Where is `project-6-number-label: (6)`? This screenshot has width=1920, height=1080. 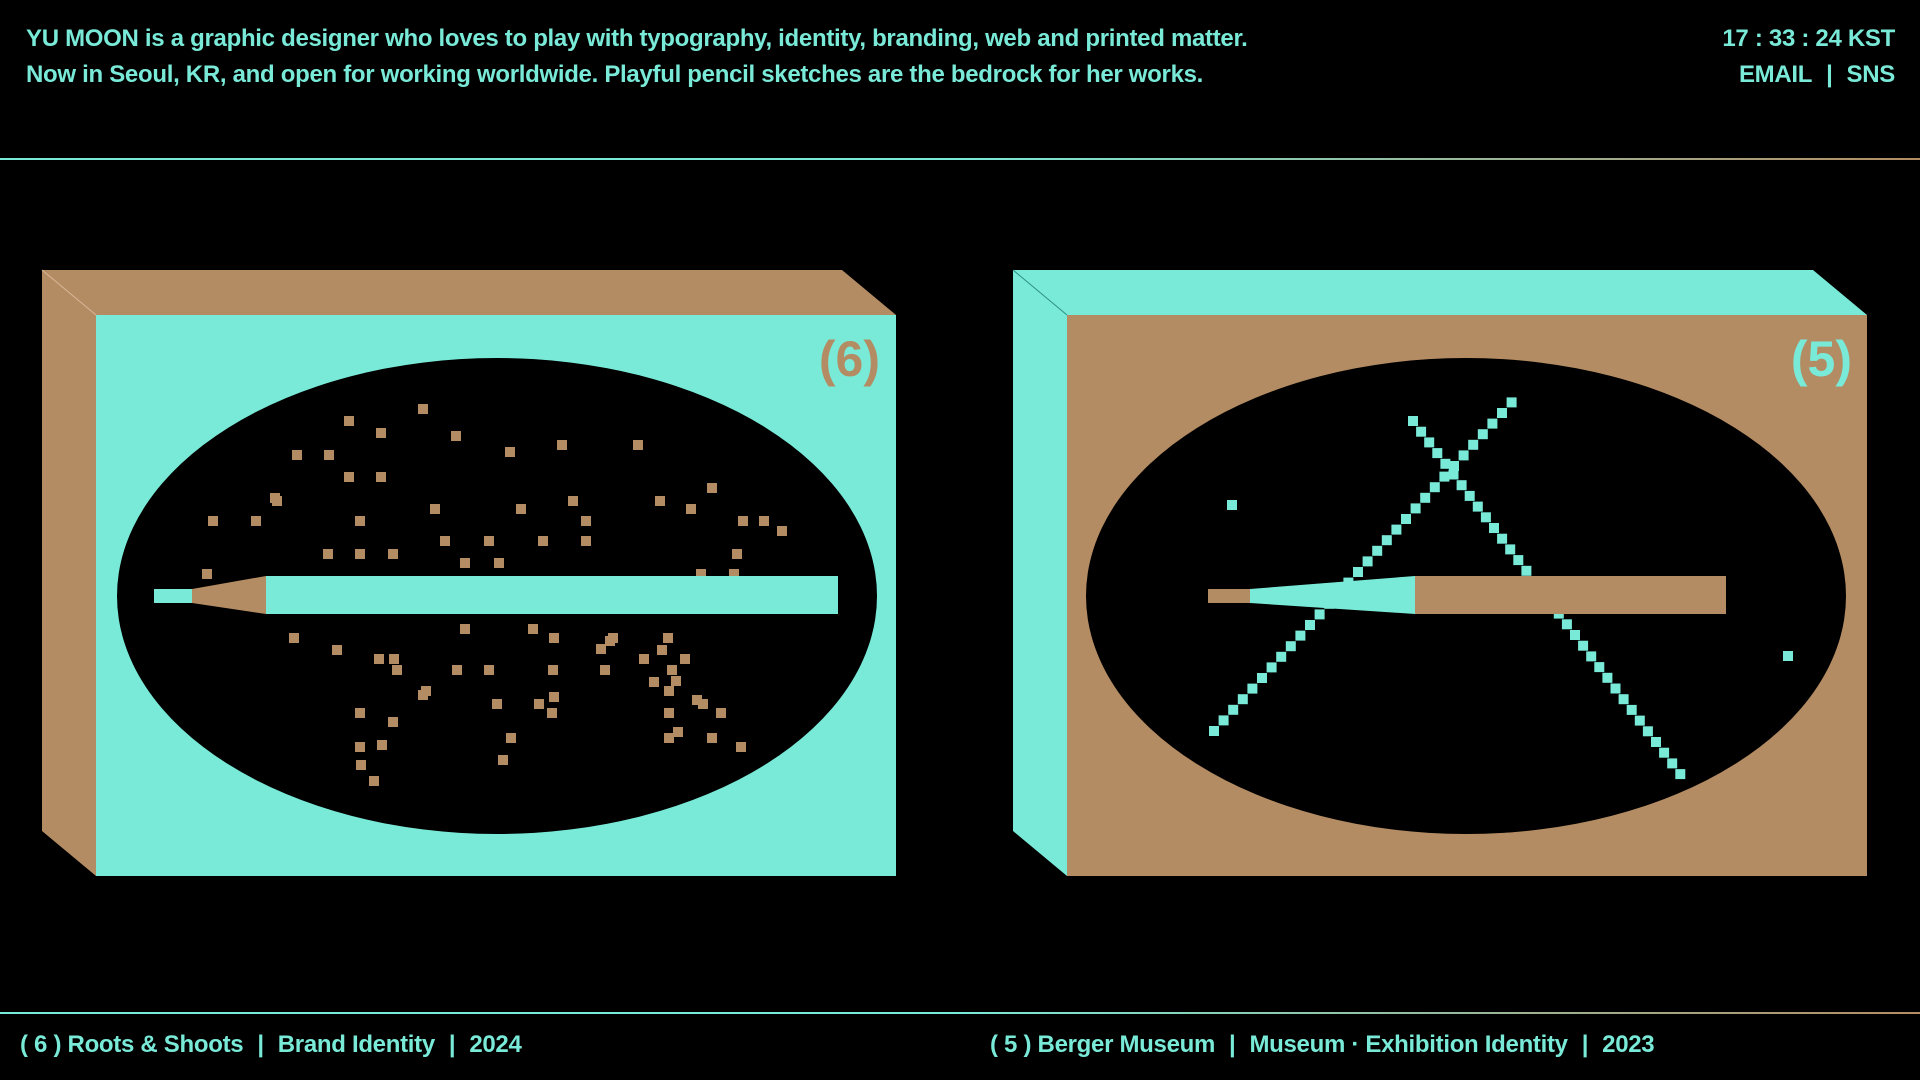 project-6-number-label: (6) is located at coordinates (849, 359).